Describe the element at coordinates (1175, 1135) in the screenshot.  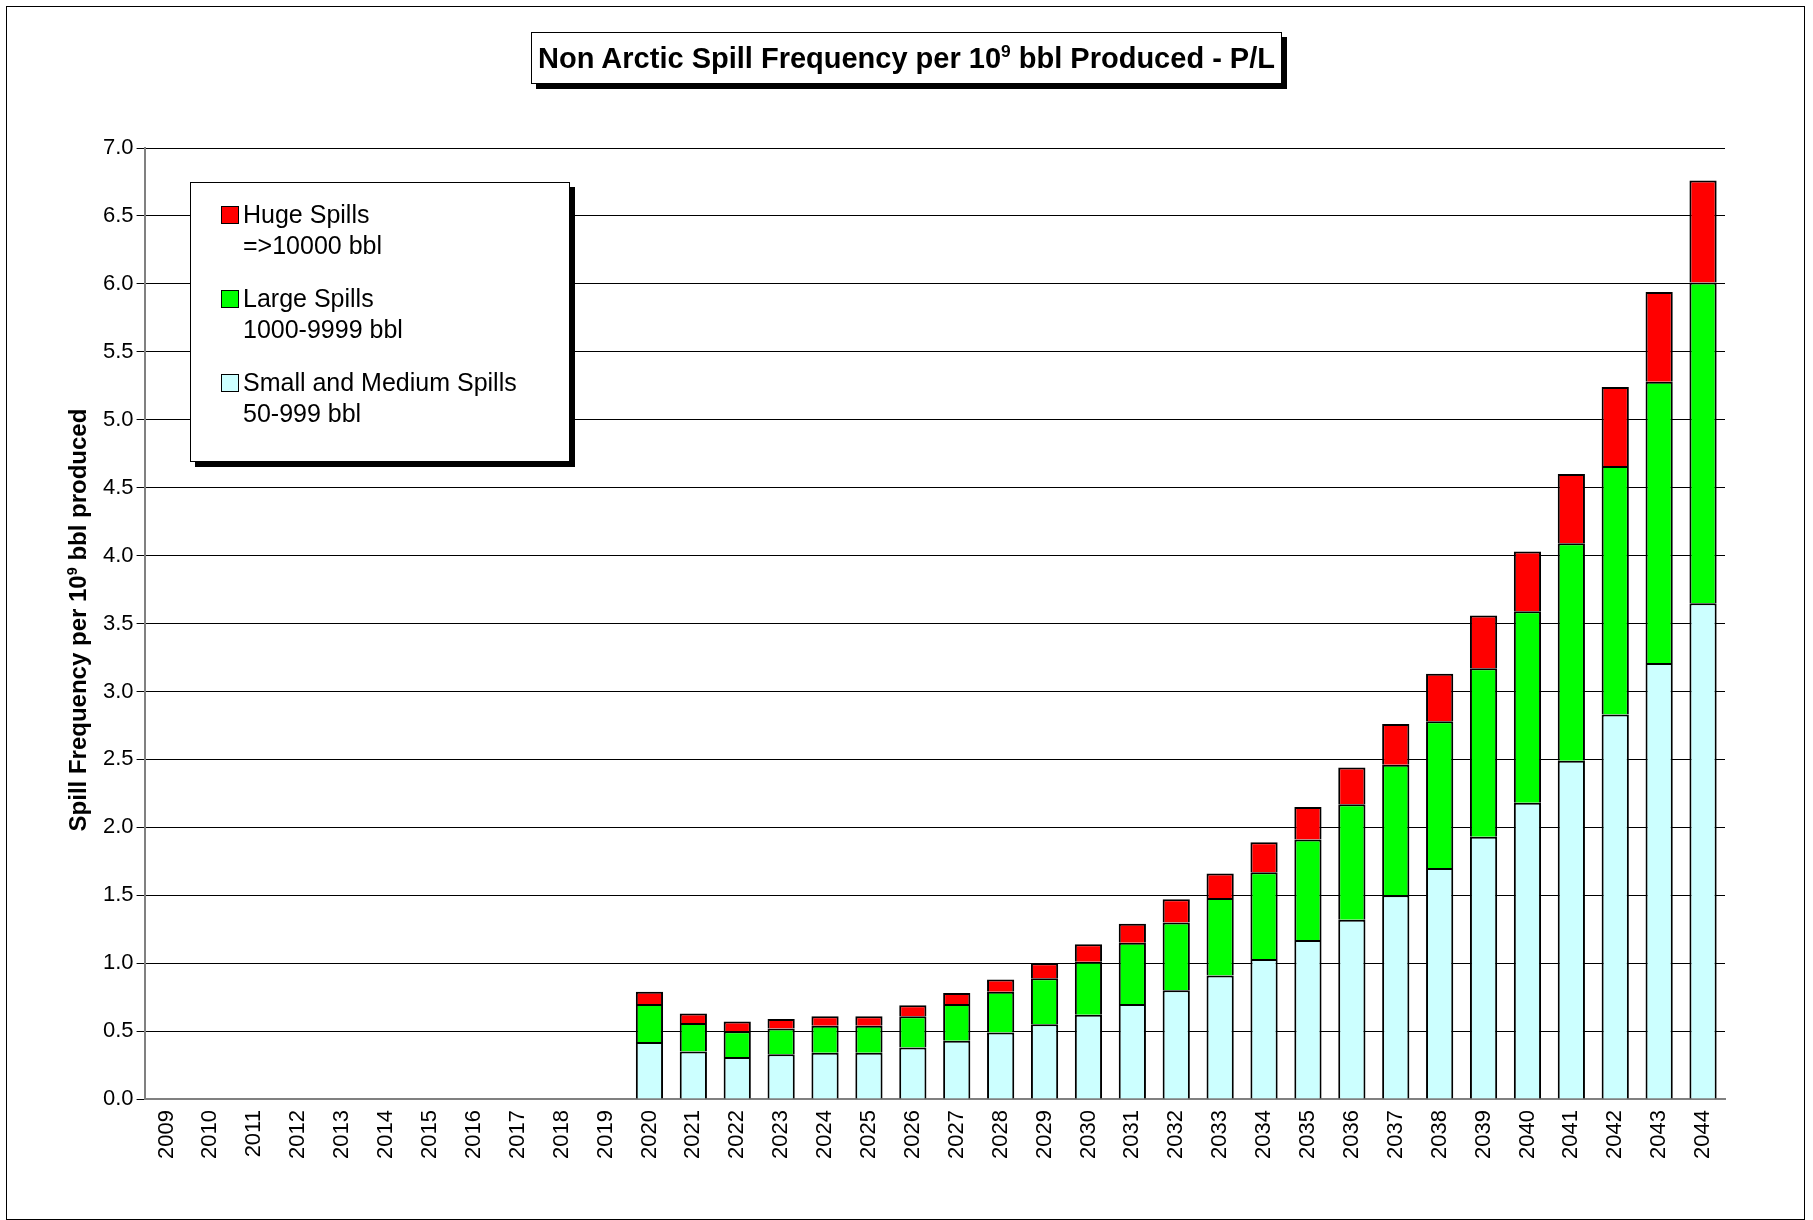
I see `x-tick-label: 2032` at that location.